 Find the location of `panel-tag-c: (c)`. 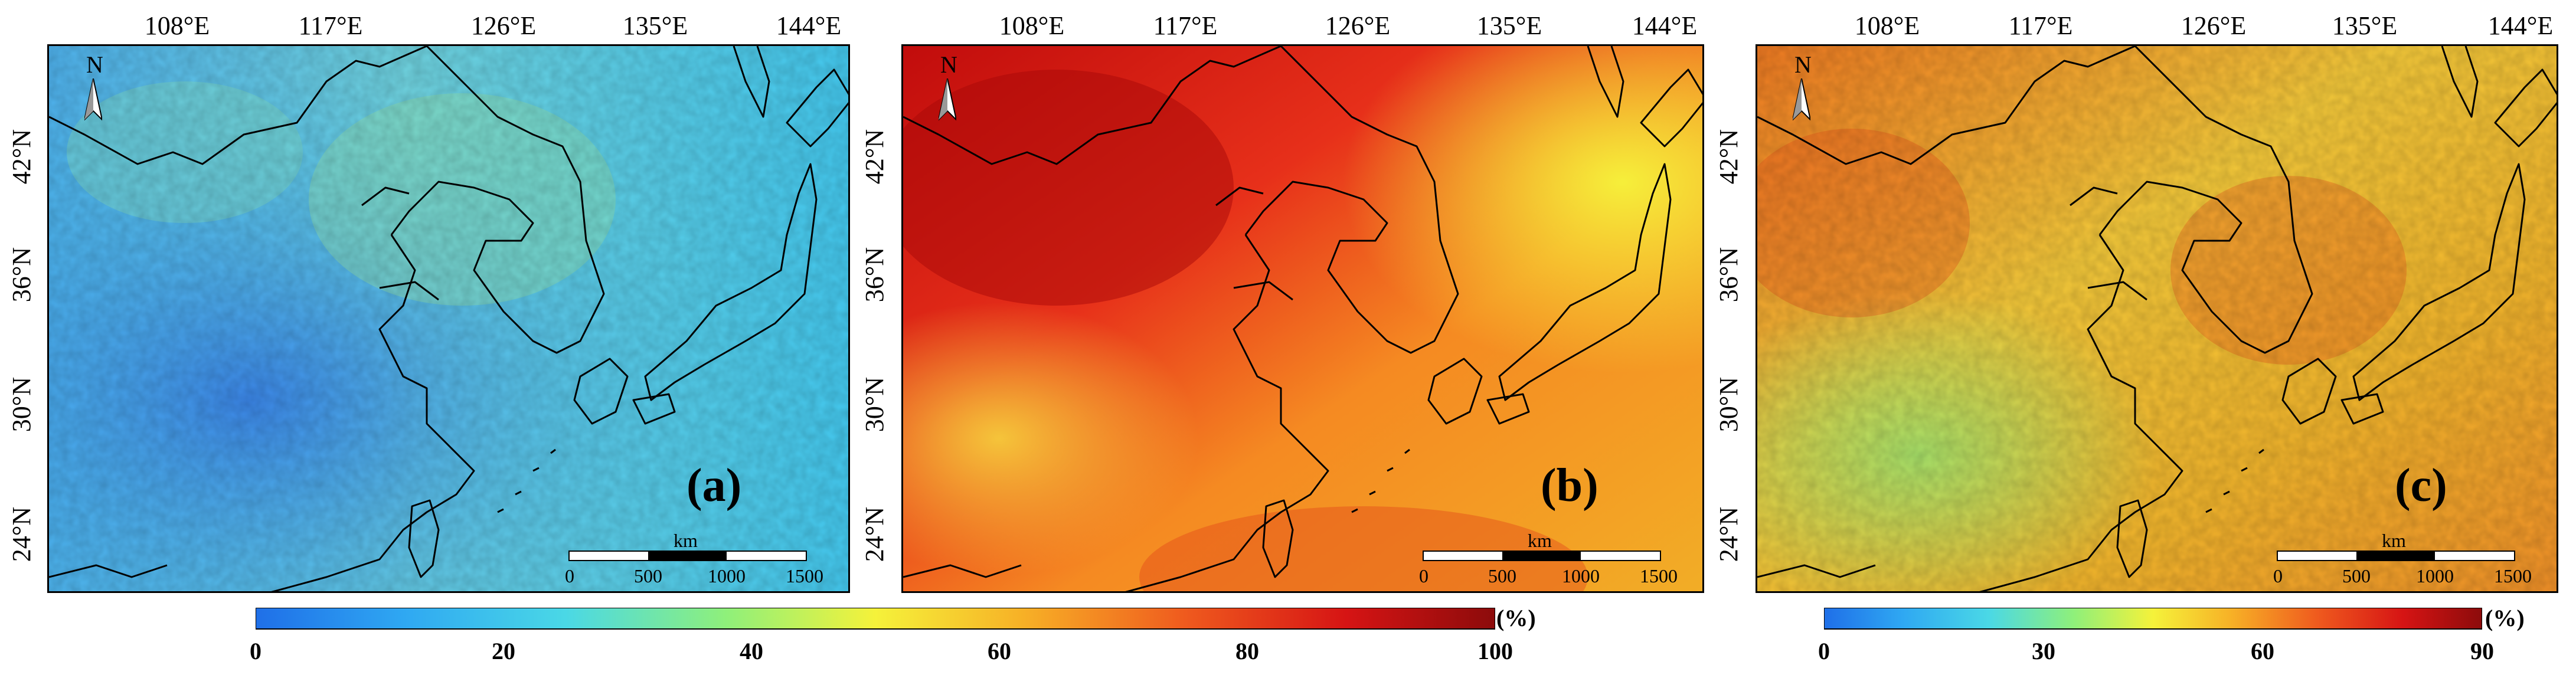

panel-tag-c: (c) is located at coordinates (2421, 486).